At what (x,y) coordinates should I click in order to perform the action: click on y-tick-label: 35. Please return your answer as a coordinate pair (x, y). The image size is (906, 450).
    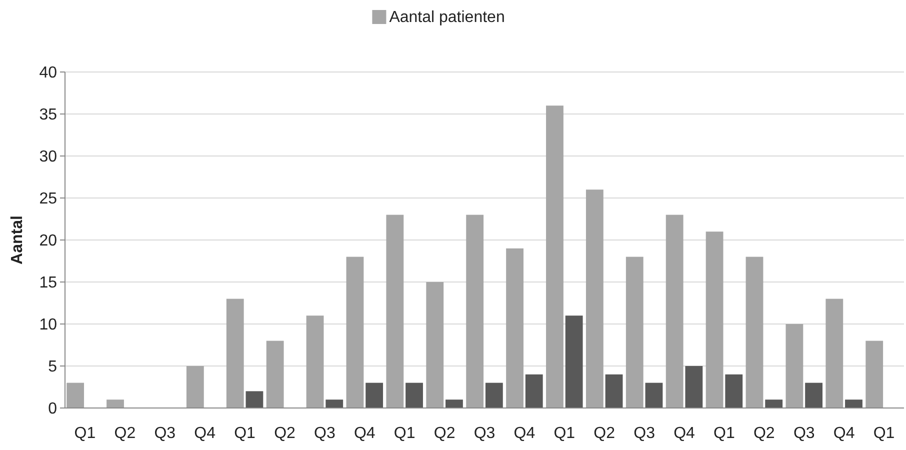
    Looking at the image, I should click on (48, 115).